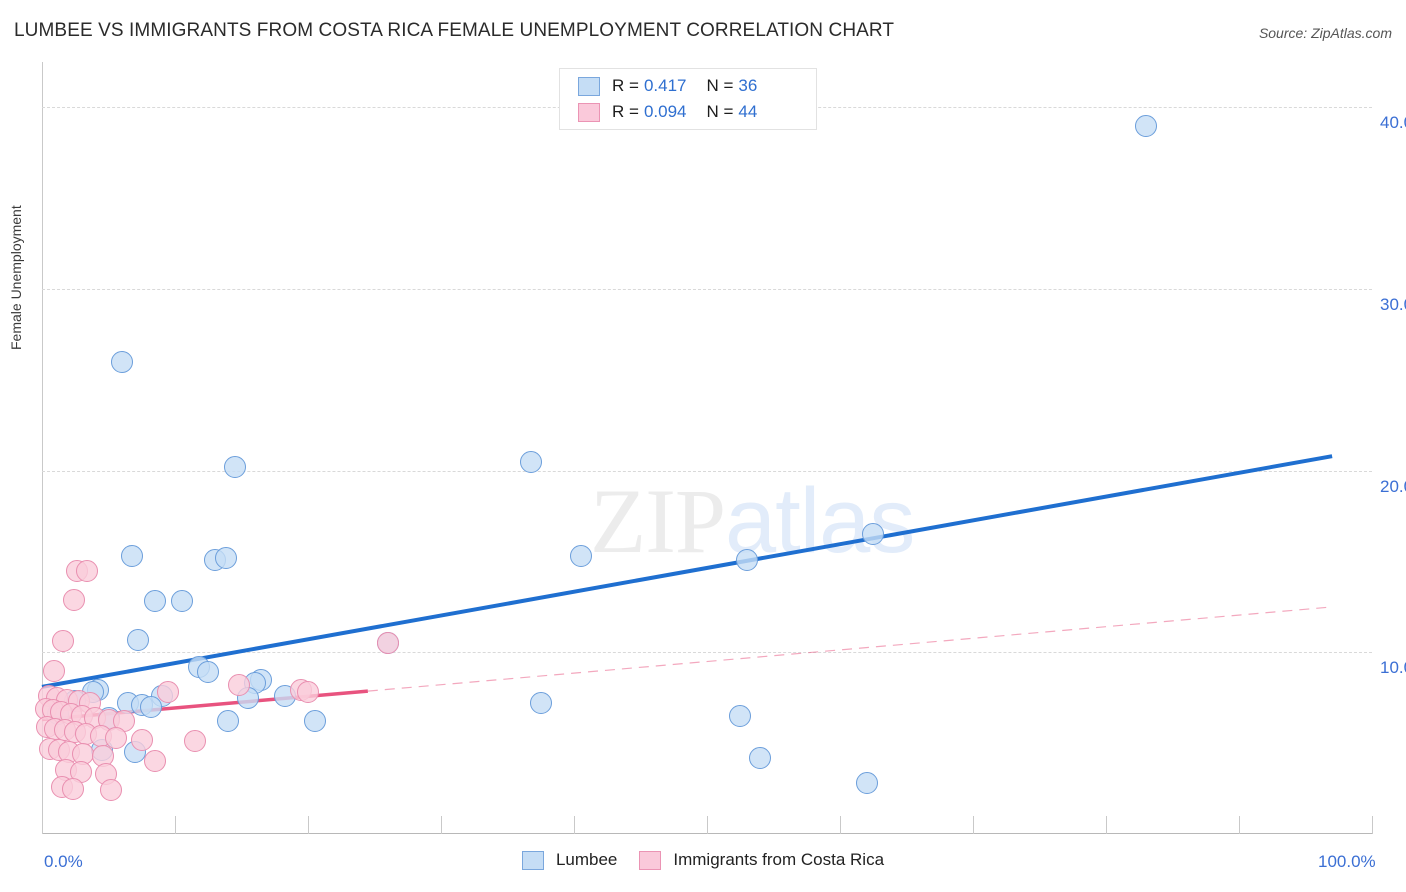 The height and width of the screenshot is (892, 1406). Describe the element at coordinates (42, 448) in the screenshot. I see `y-axis-line` at that location.